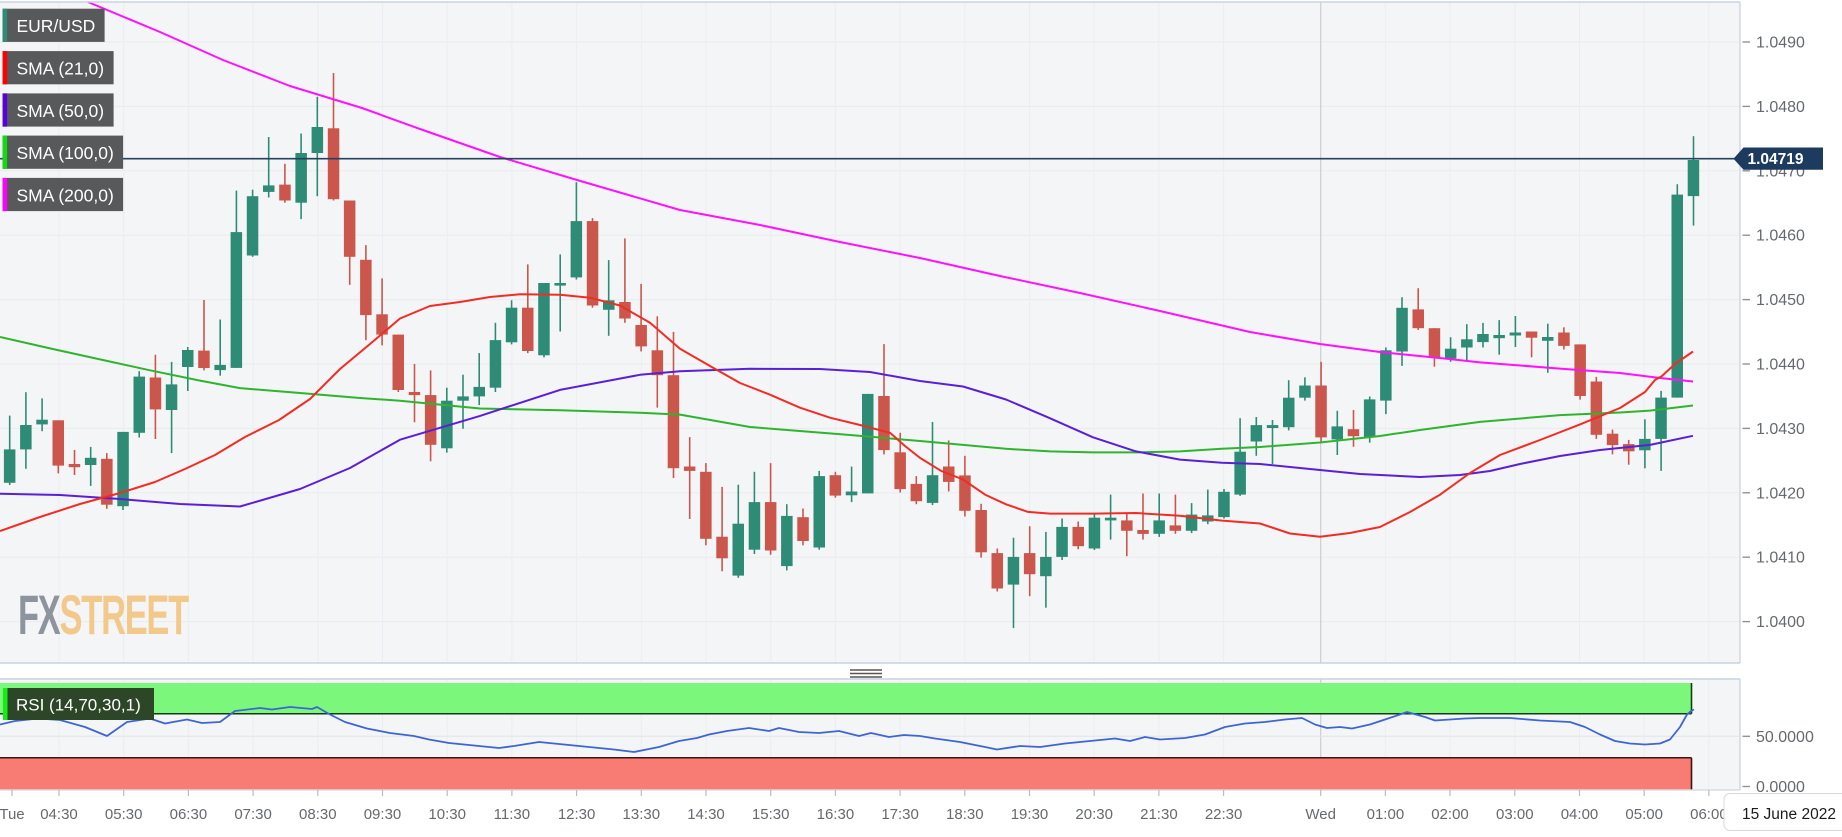  Describe the element at coordinates (1780, 300) in the screenshot. I see `svg-text: 1.0450` at that location.